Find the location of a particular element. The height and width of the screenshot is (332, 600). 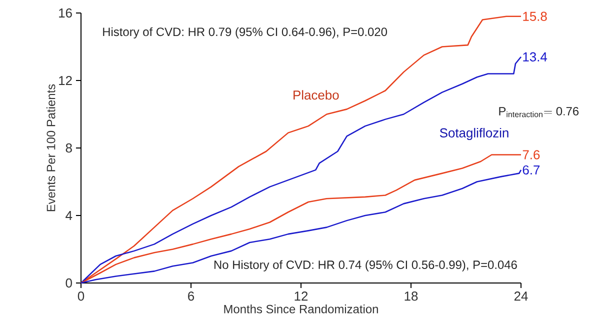

y-axis-title: Events Per 100 Patients is located at coordinates (51, 148).